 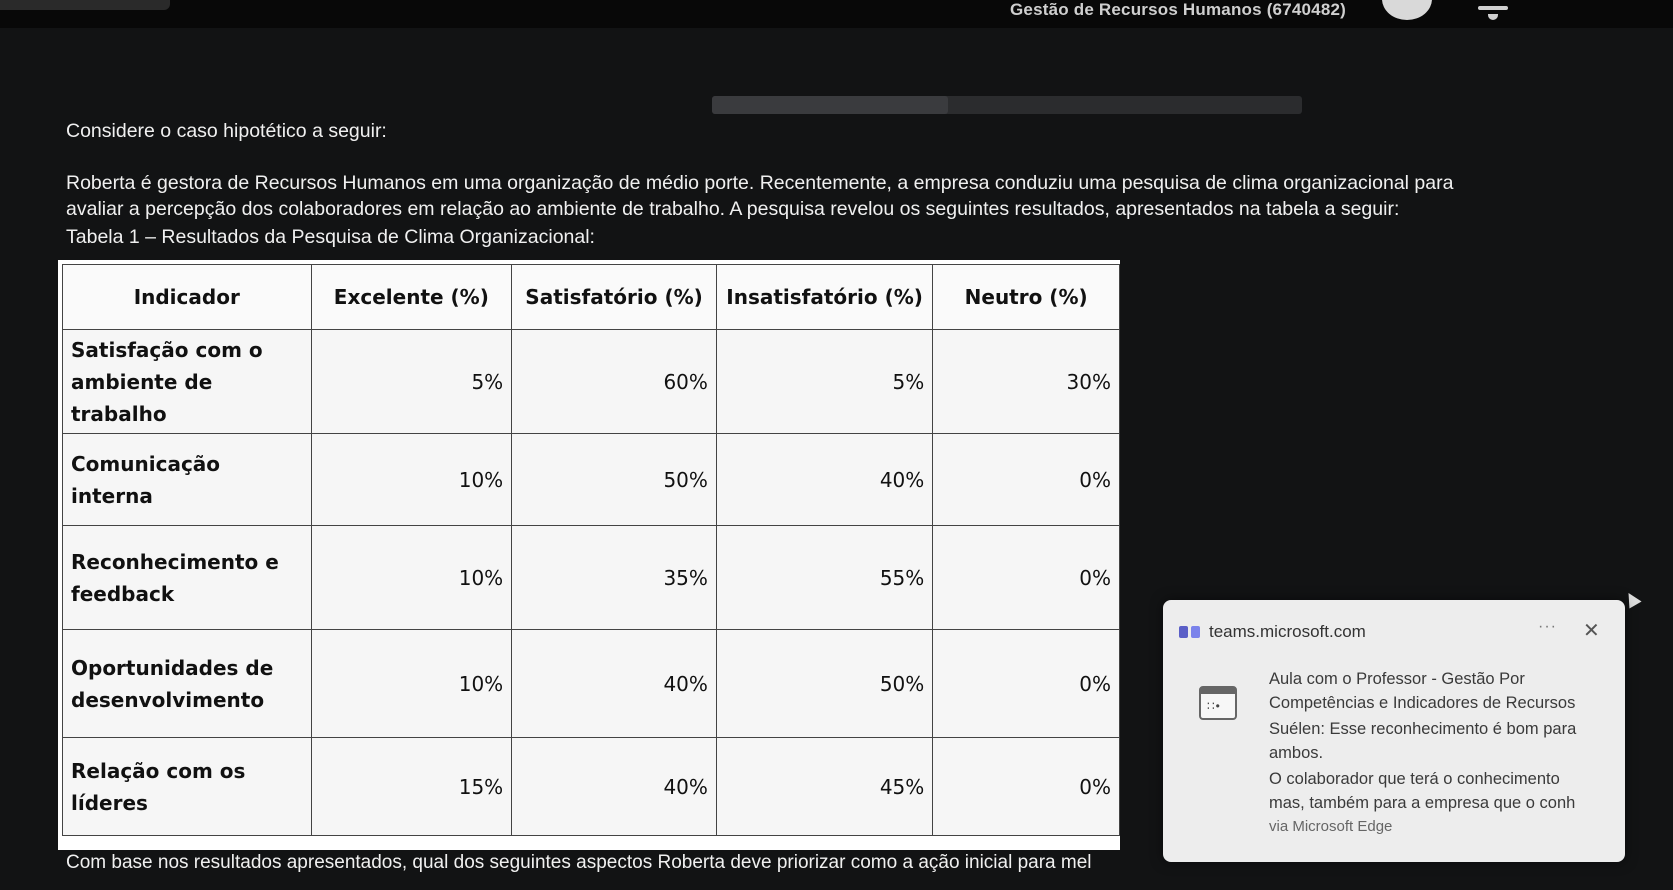 I want to click on question-intro: Considere o caso hipotético a seguir:, so click(x=226, y=131).